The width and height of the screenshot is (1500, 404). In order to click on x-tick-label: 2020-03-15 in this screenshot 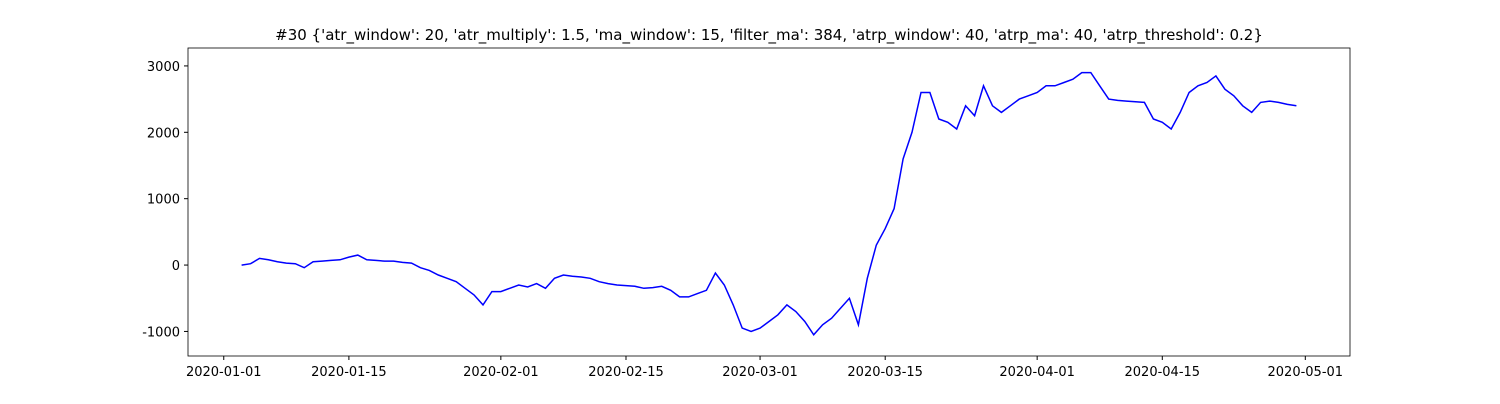, I will do `click(885, 372)`.